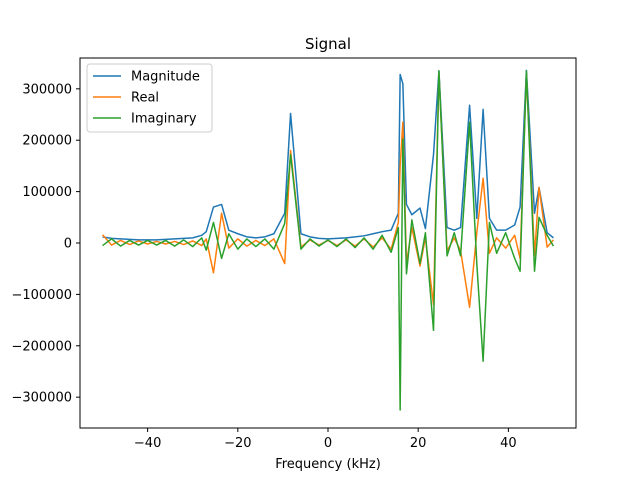 The image size is (640, 480). What do you see at coordinates (328, 44) in the screenshot?
I see `chart-title: Signal` at bounding box center [328, 44].